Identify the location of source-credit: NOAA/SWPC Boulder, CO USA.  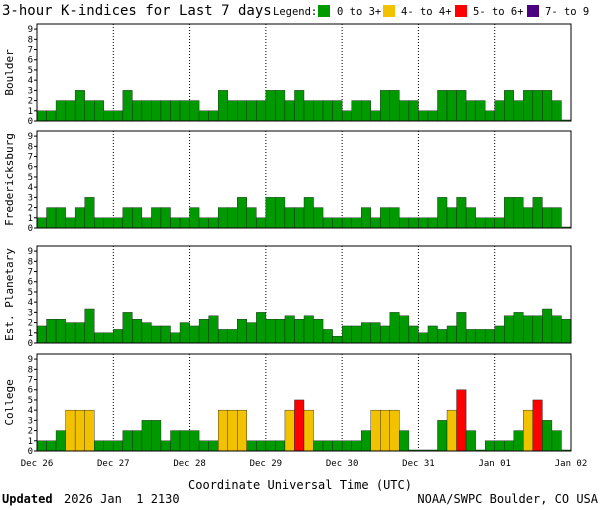
(507, 499).